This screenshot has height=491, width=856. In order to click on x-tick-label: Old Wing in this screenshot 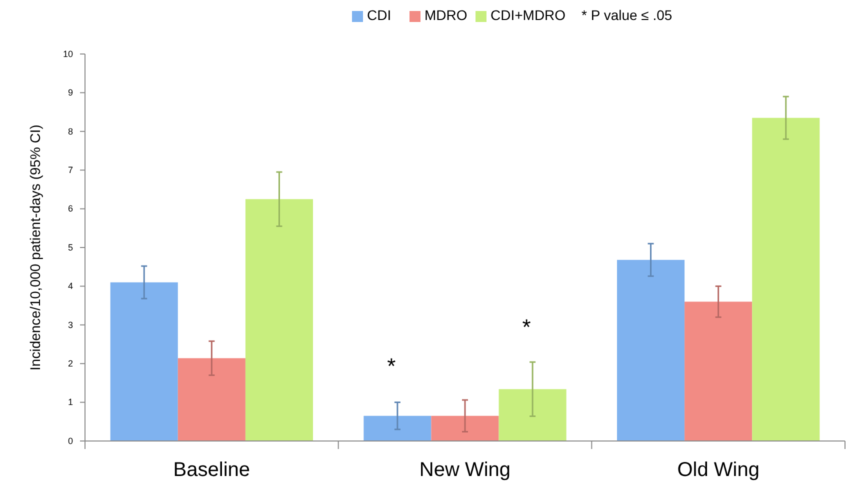, I will do `click(718, 470)`.